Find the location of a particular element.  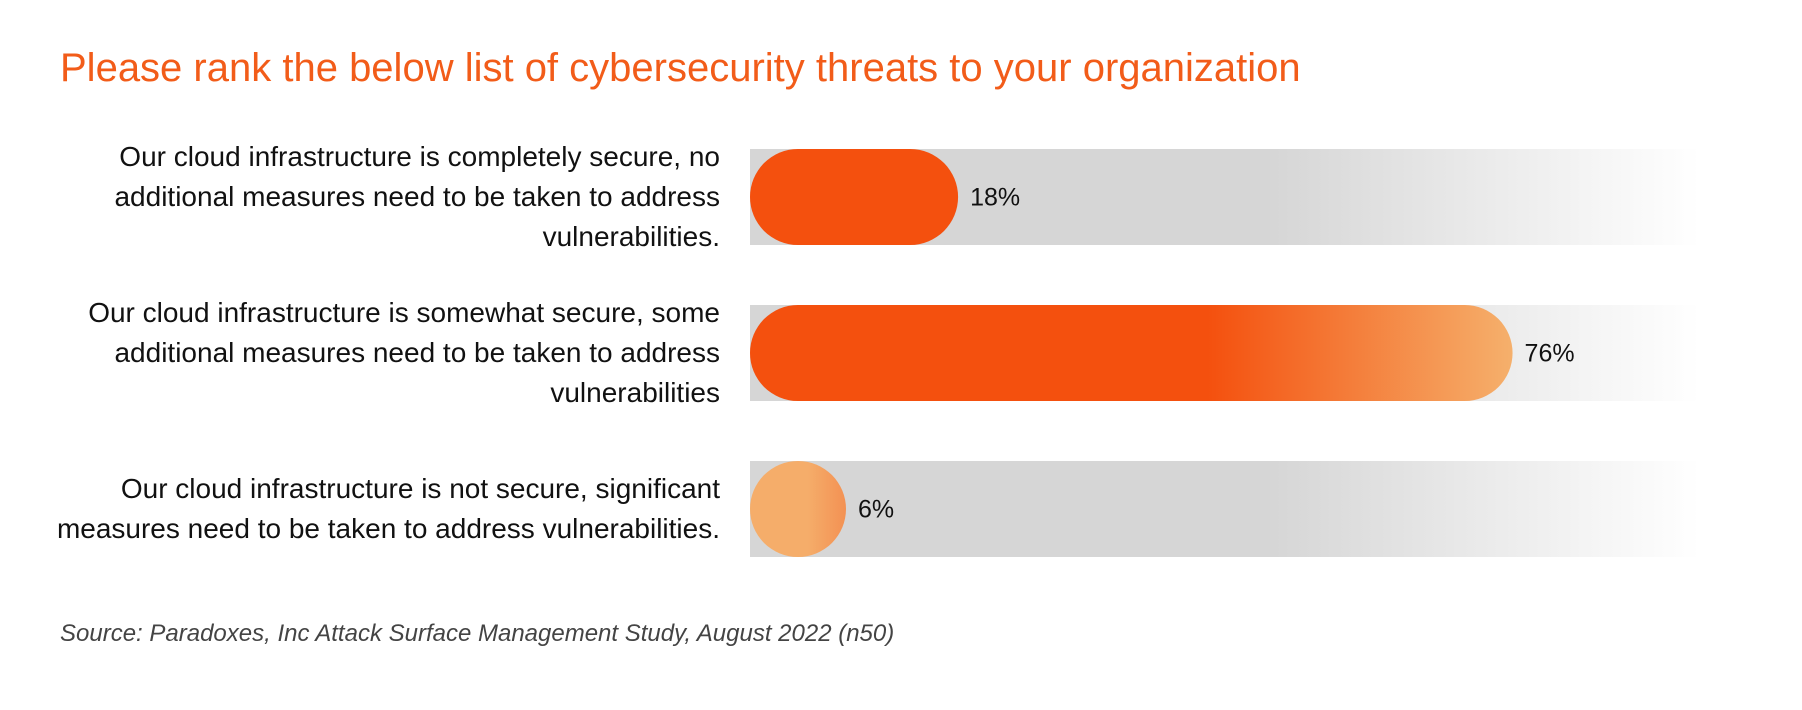

bar-track is located at coordinates (1225, 509).